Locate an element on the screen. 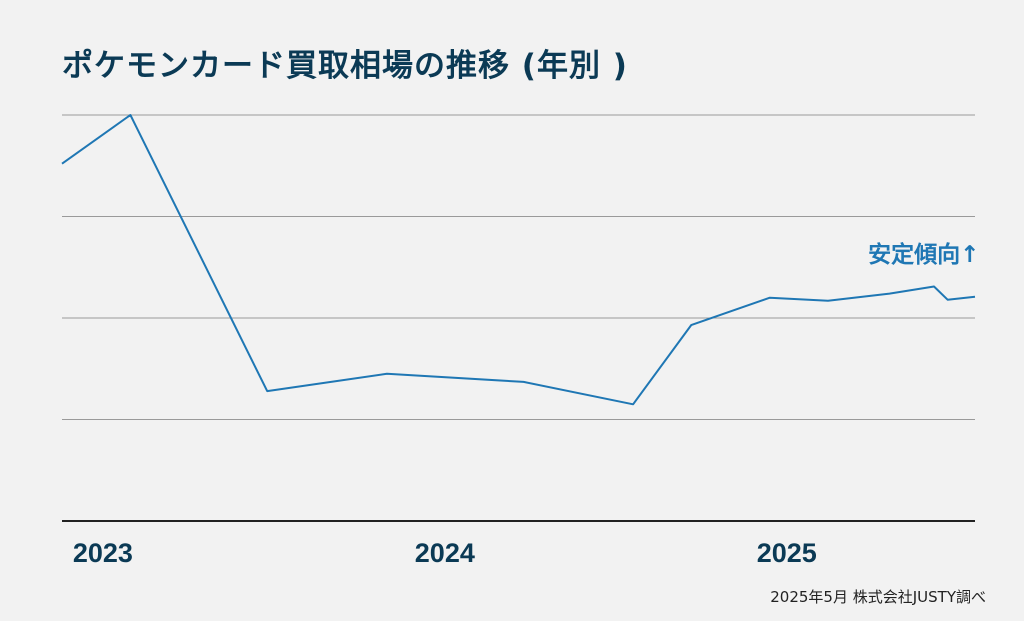 The image size is (1024, 621). annotation-label: 安定傾向↑ is located at coordinates (923, 254).